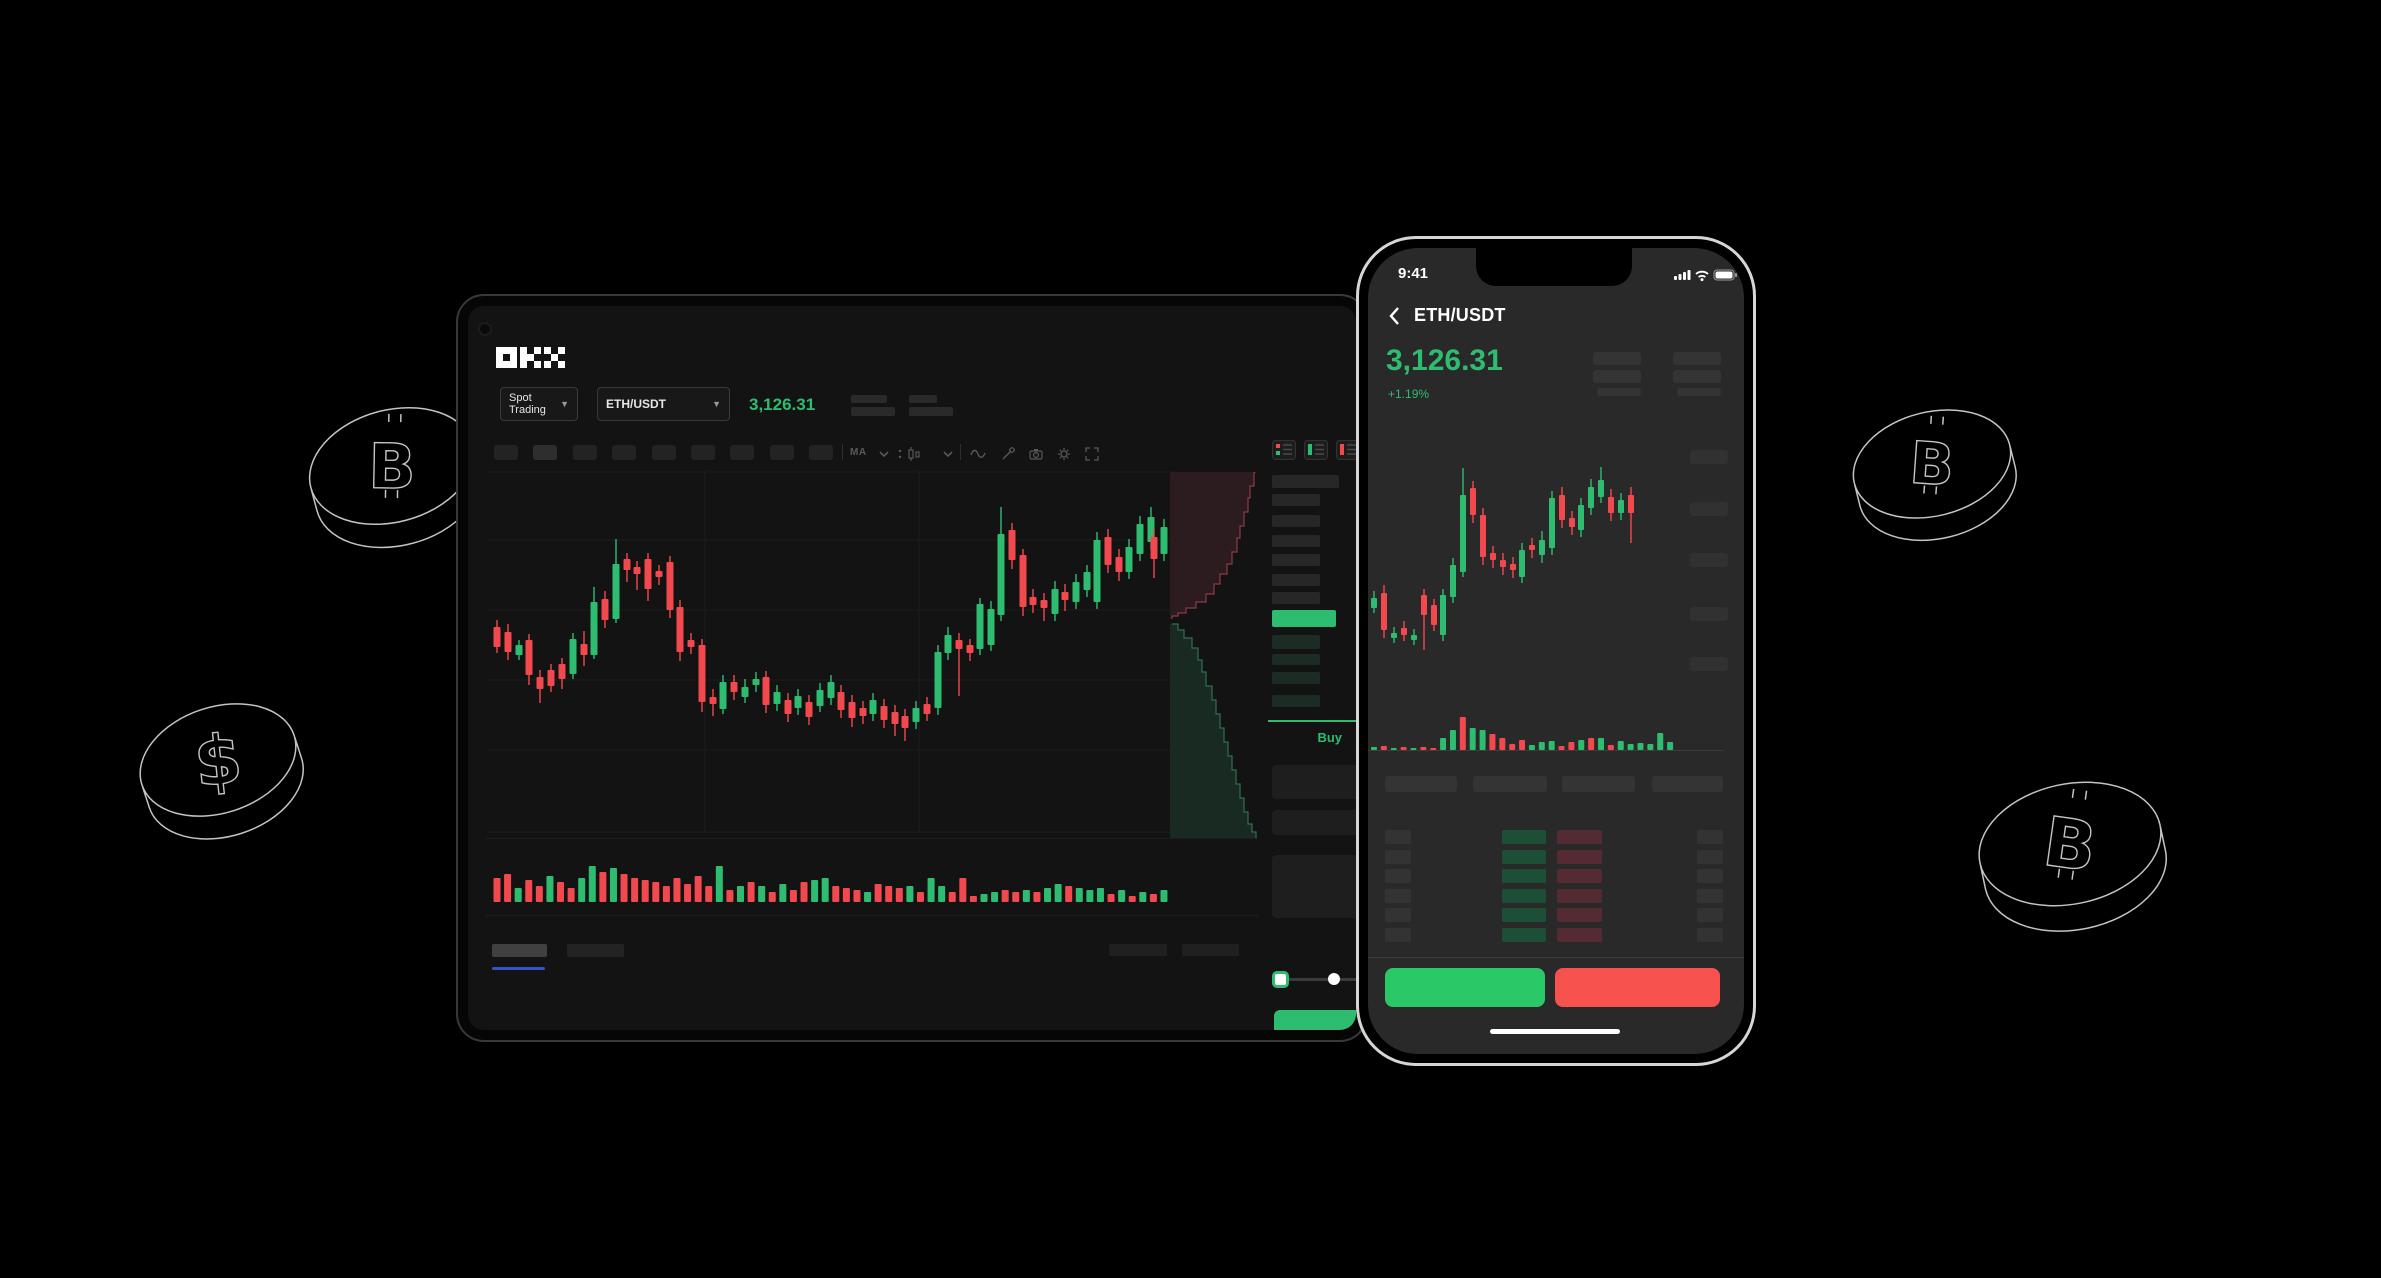 The height and width of the screenshot is (1278, 2381). Describe the element at coordinates (1316, 450) in the screenshot. I see `orderbook-bids-toggle` at that location.